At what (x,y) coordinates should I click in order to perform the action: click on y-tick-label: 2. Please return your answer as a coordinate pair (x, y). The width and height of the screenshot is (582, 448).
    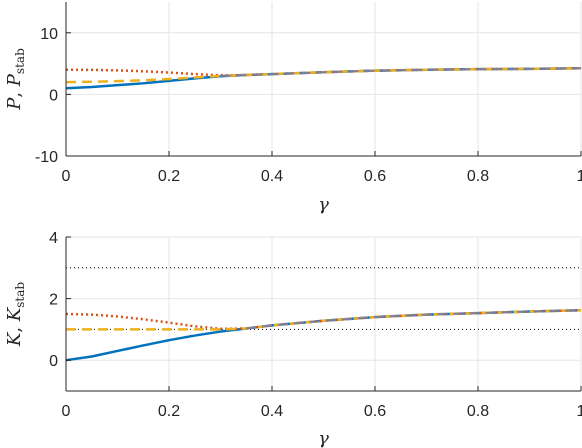
    Looking at the image, I should click on (53, 300).